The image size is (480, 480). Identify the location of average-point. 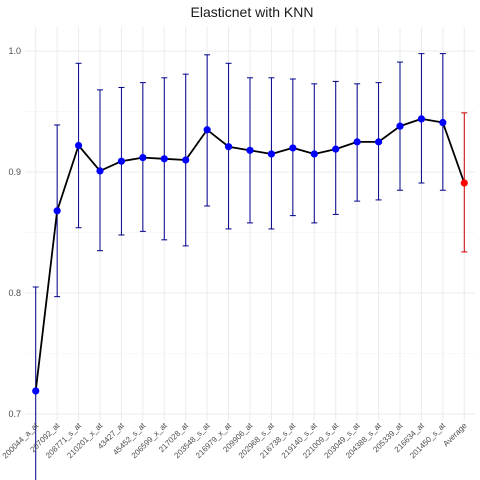
(464, 183).